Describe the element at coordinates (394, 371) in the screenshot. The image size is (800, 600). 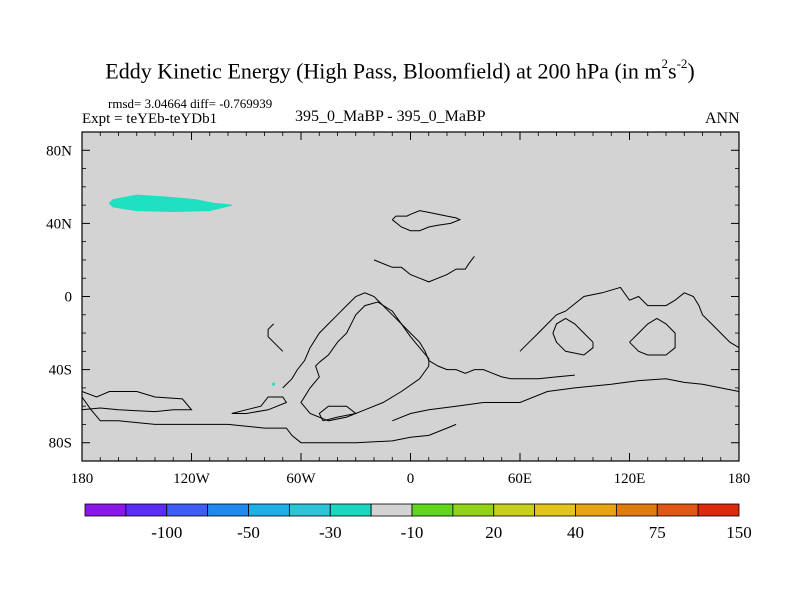
I see `y-tick: 40S` at that location.